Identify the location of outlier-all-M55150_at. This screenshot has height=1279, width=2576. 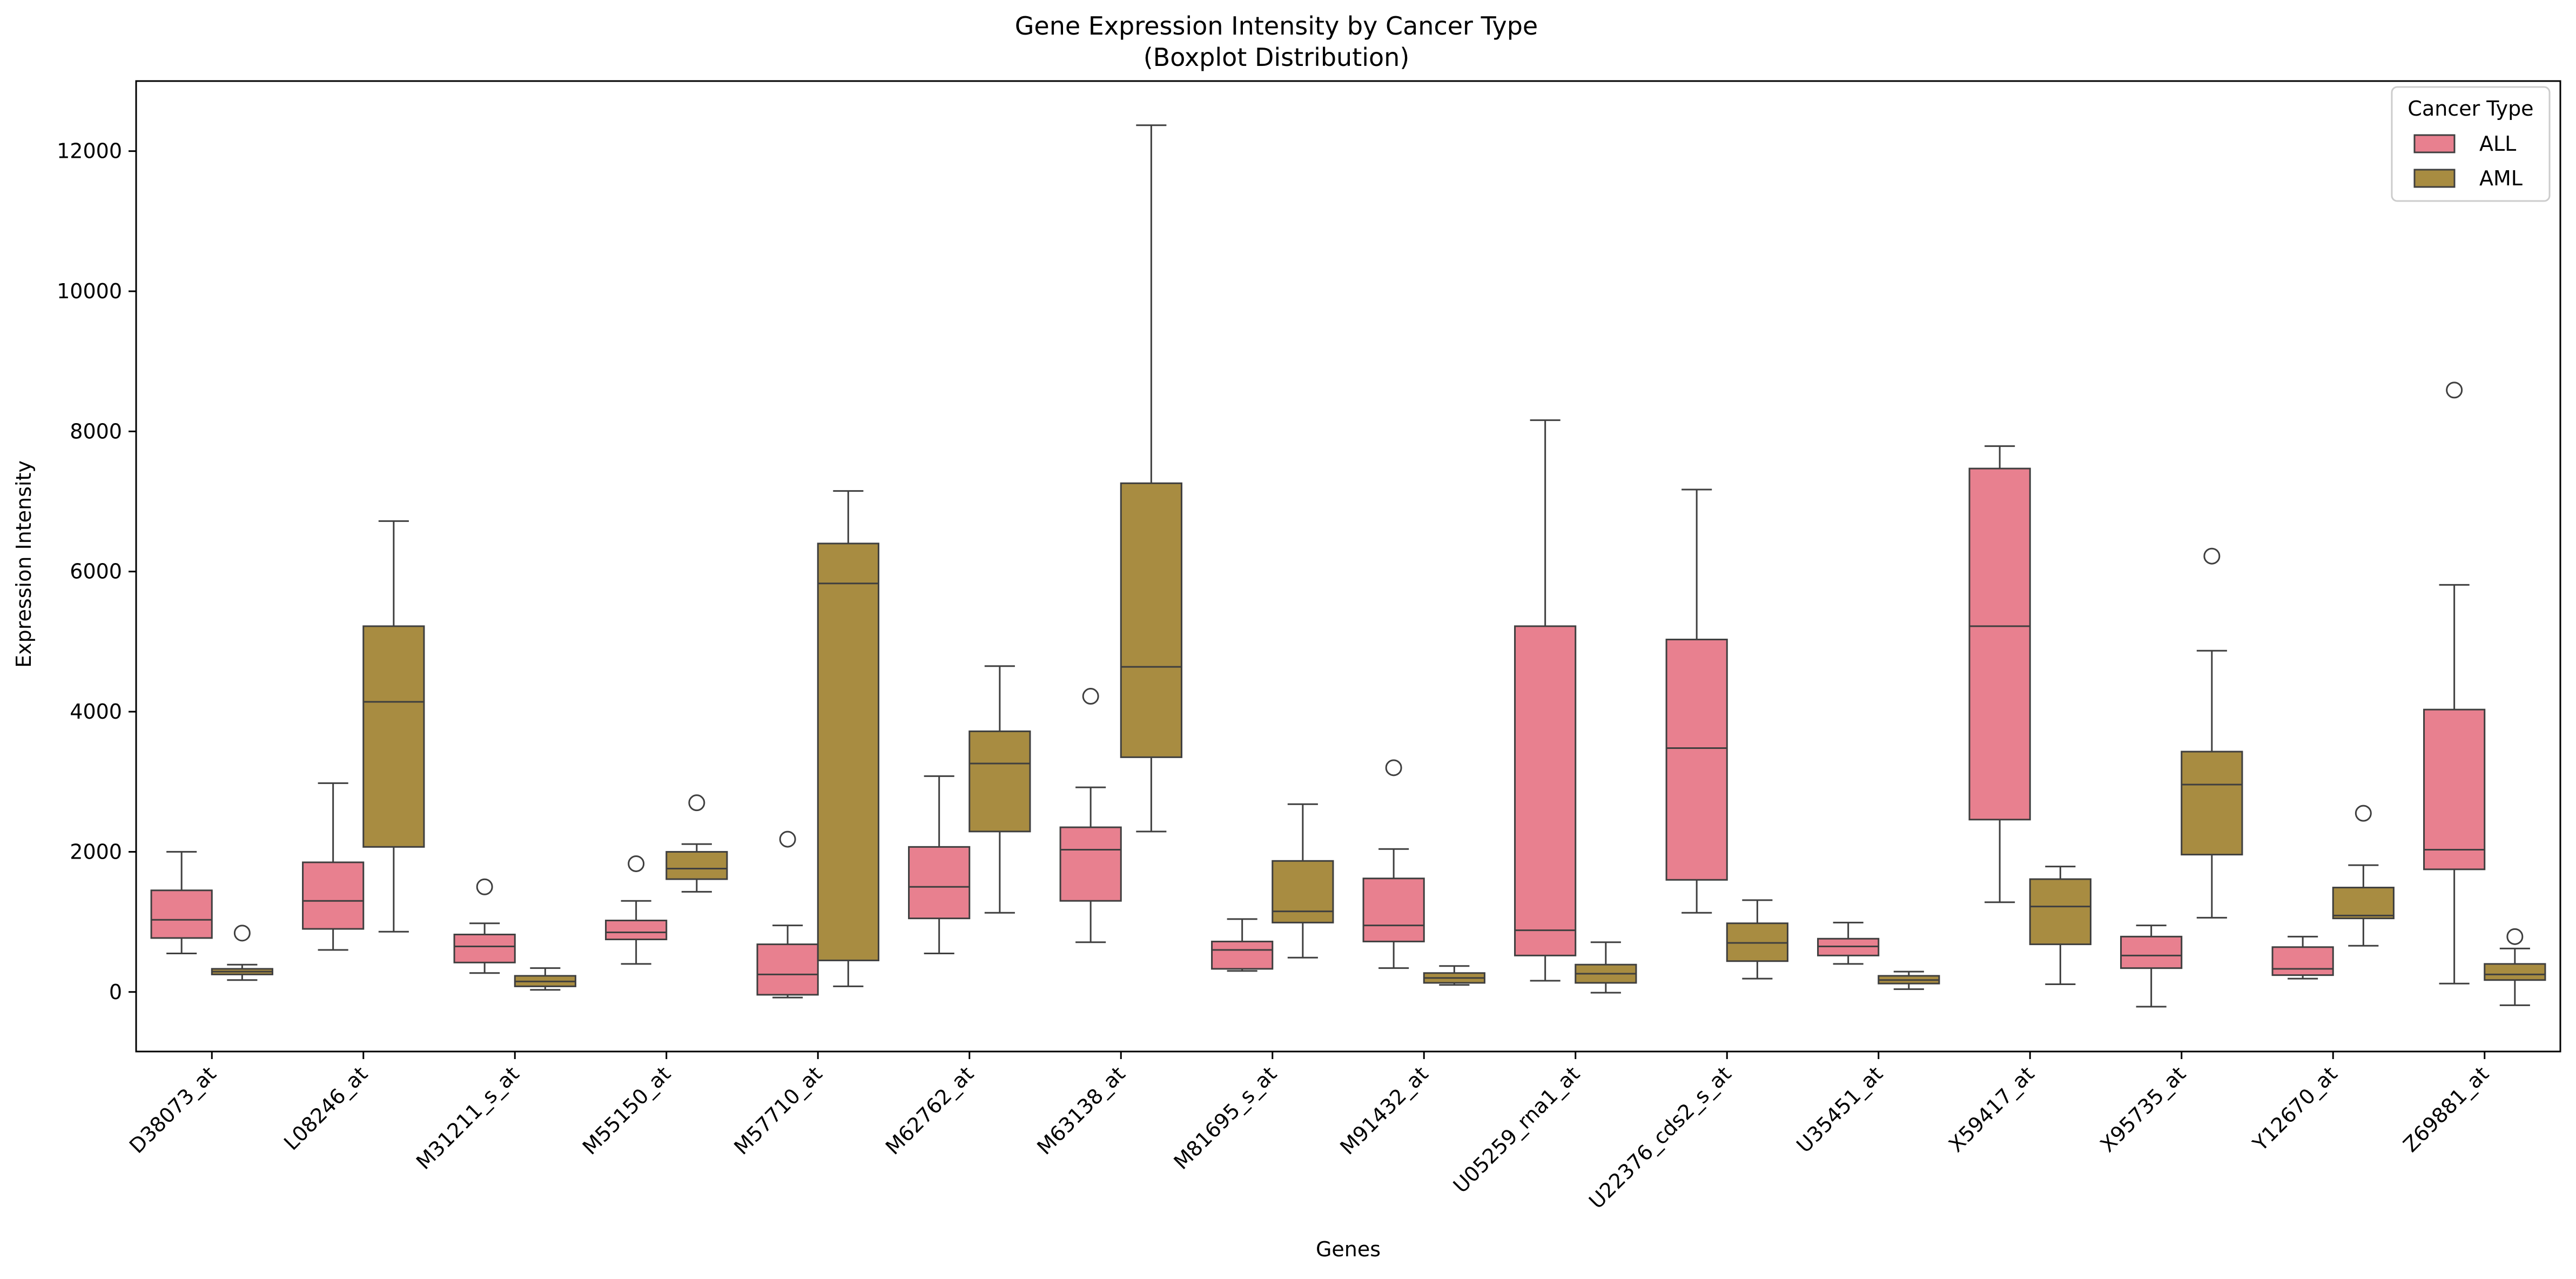
(636, 864).